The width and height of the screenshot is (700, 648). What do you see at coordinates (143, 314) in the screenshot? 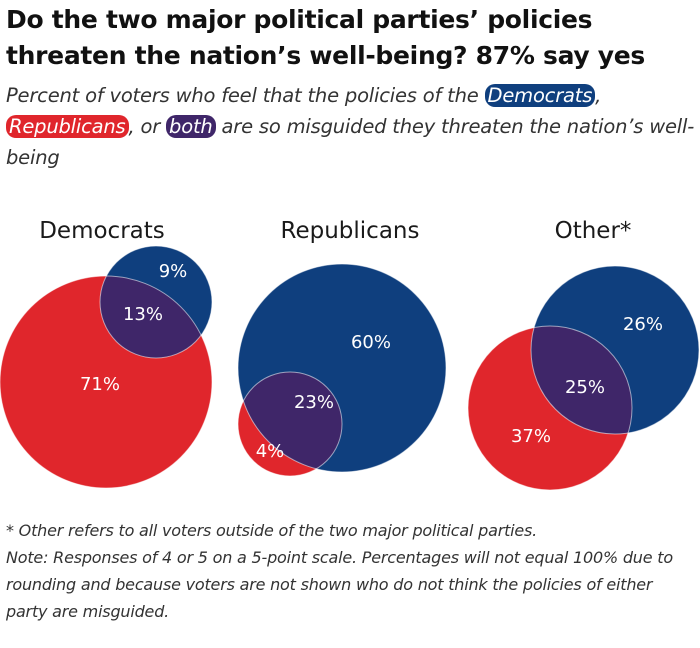
I see `both-label: 13%` at bounding box center [143, 314].